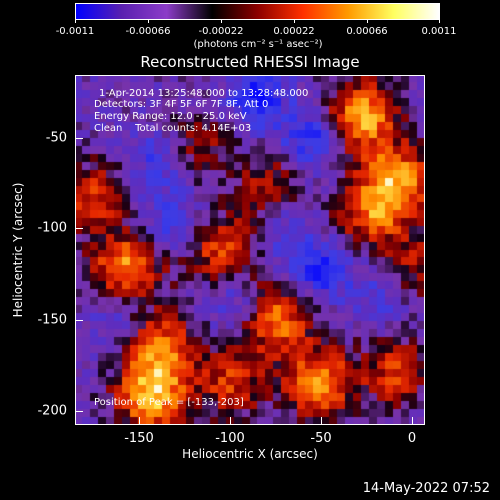 The width and height of the screenshot is (500, 500). What do you see at coordinates (221, 31) in the screenshot?
I see `colorbar-tick-label: -0.00022` at bounding box center [221, 31].